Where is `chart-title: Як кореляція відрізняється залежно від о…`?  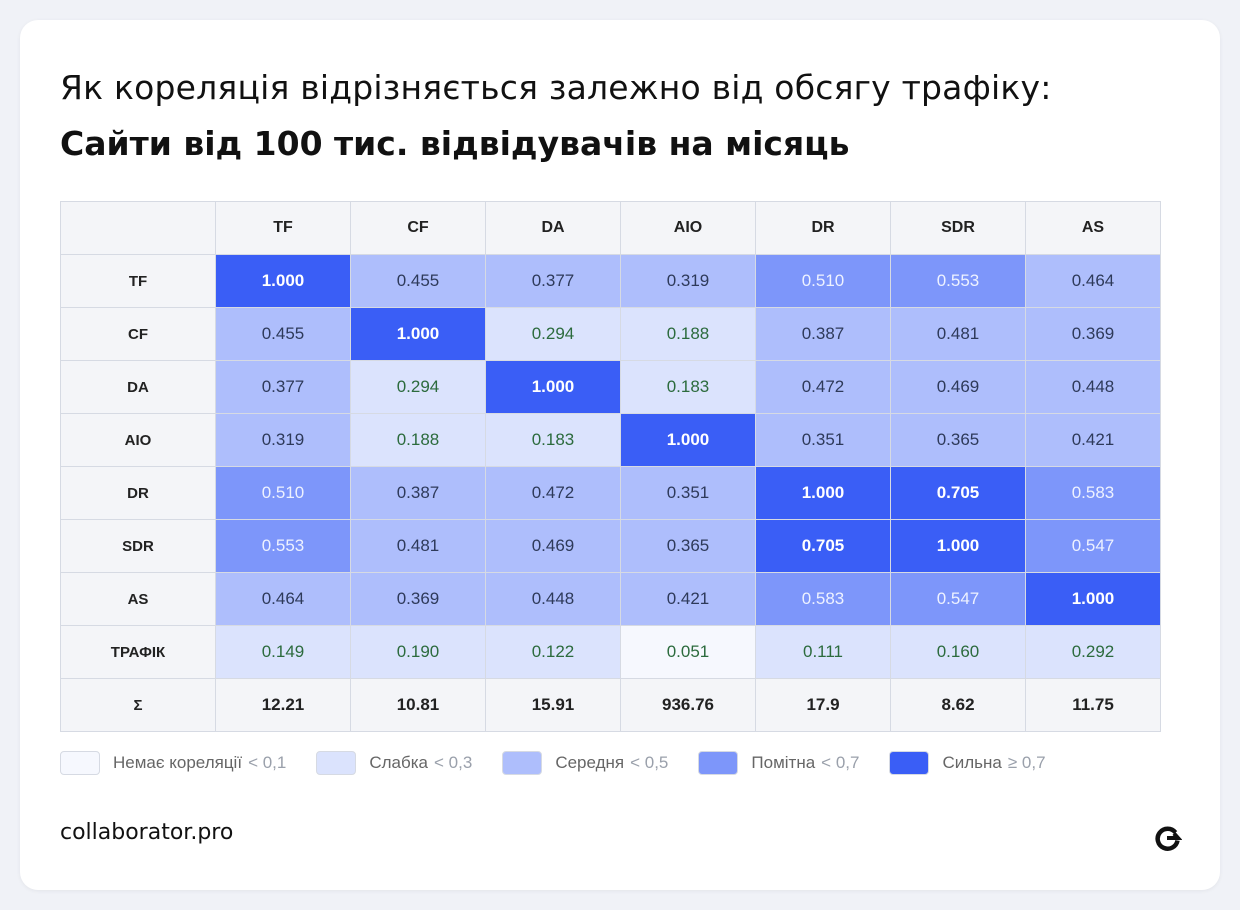 chart-title: Як кореляція відрізняється залежно від о… is located at coordinates (620, 116).